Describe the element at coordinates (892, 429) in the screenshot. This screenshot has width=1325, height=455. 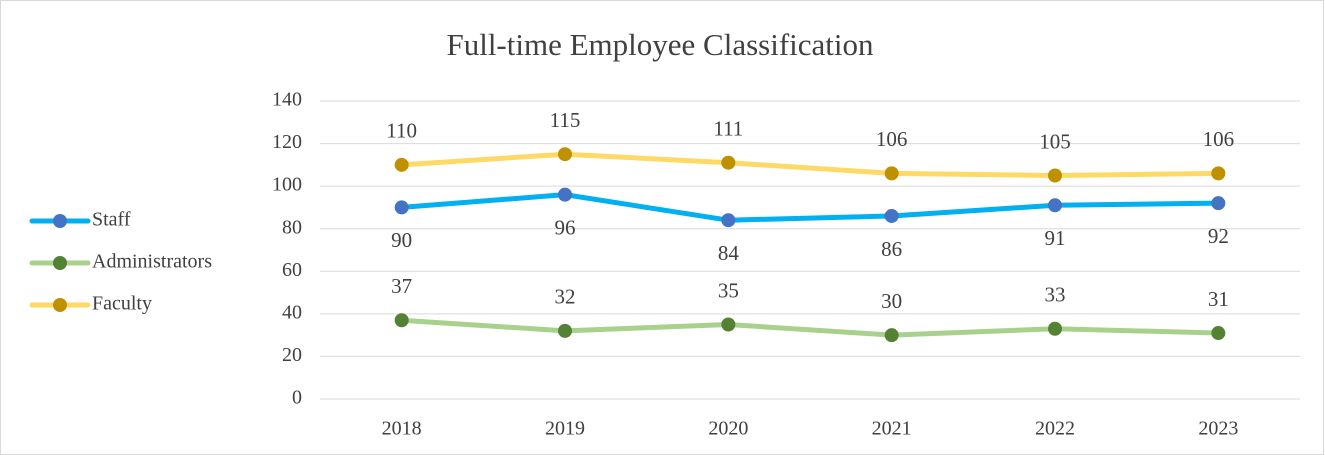
I see `x-tick-label: 2021` at that location.